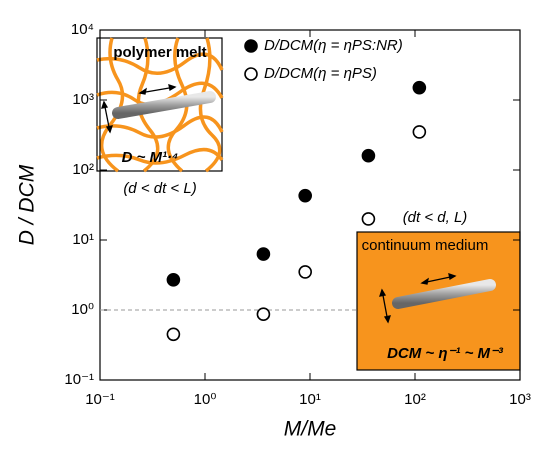  What do you see at coordinates (100, 399) in the screenshot?
I see `x-tick-label: 10⁻¹` at bounding box center [100, 399].